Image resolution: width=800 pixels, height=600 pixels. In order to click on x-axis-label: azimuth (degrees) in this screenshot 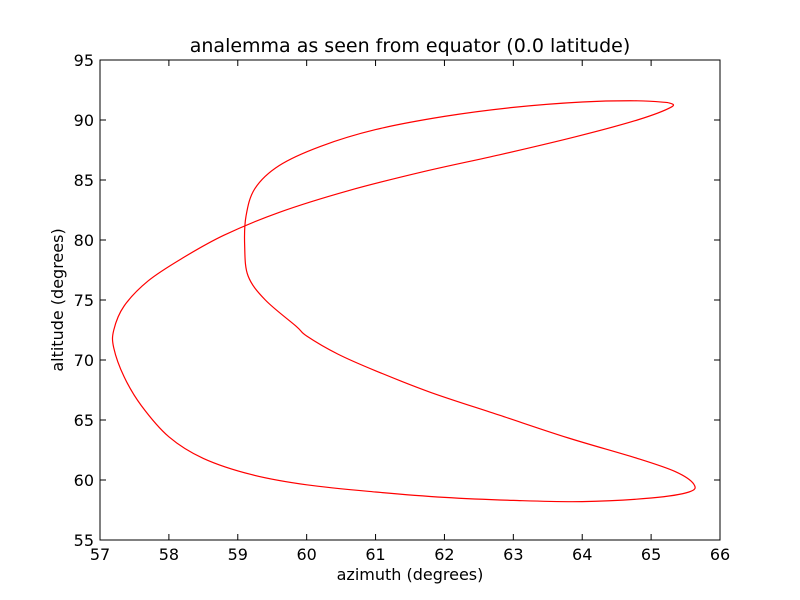, I will do `click(410, 574)`.